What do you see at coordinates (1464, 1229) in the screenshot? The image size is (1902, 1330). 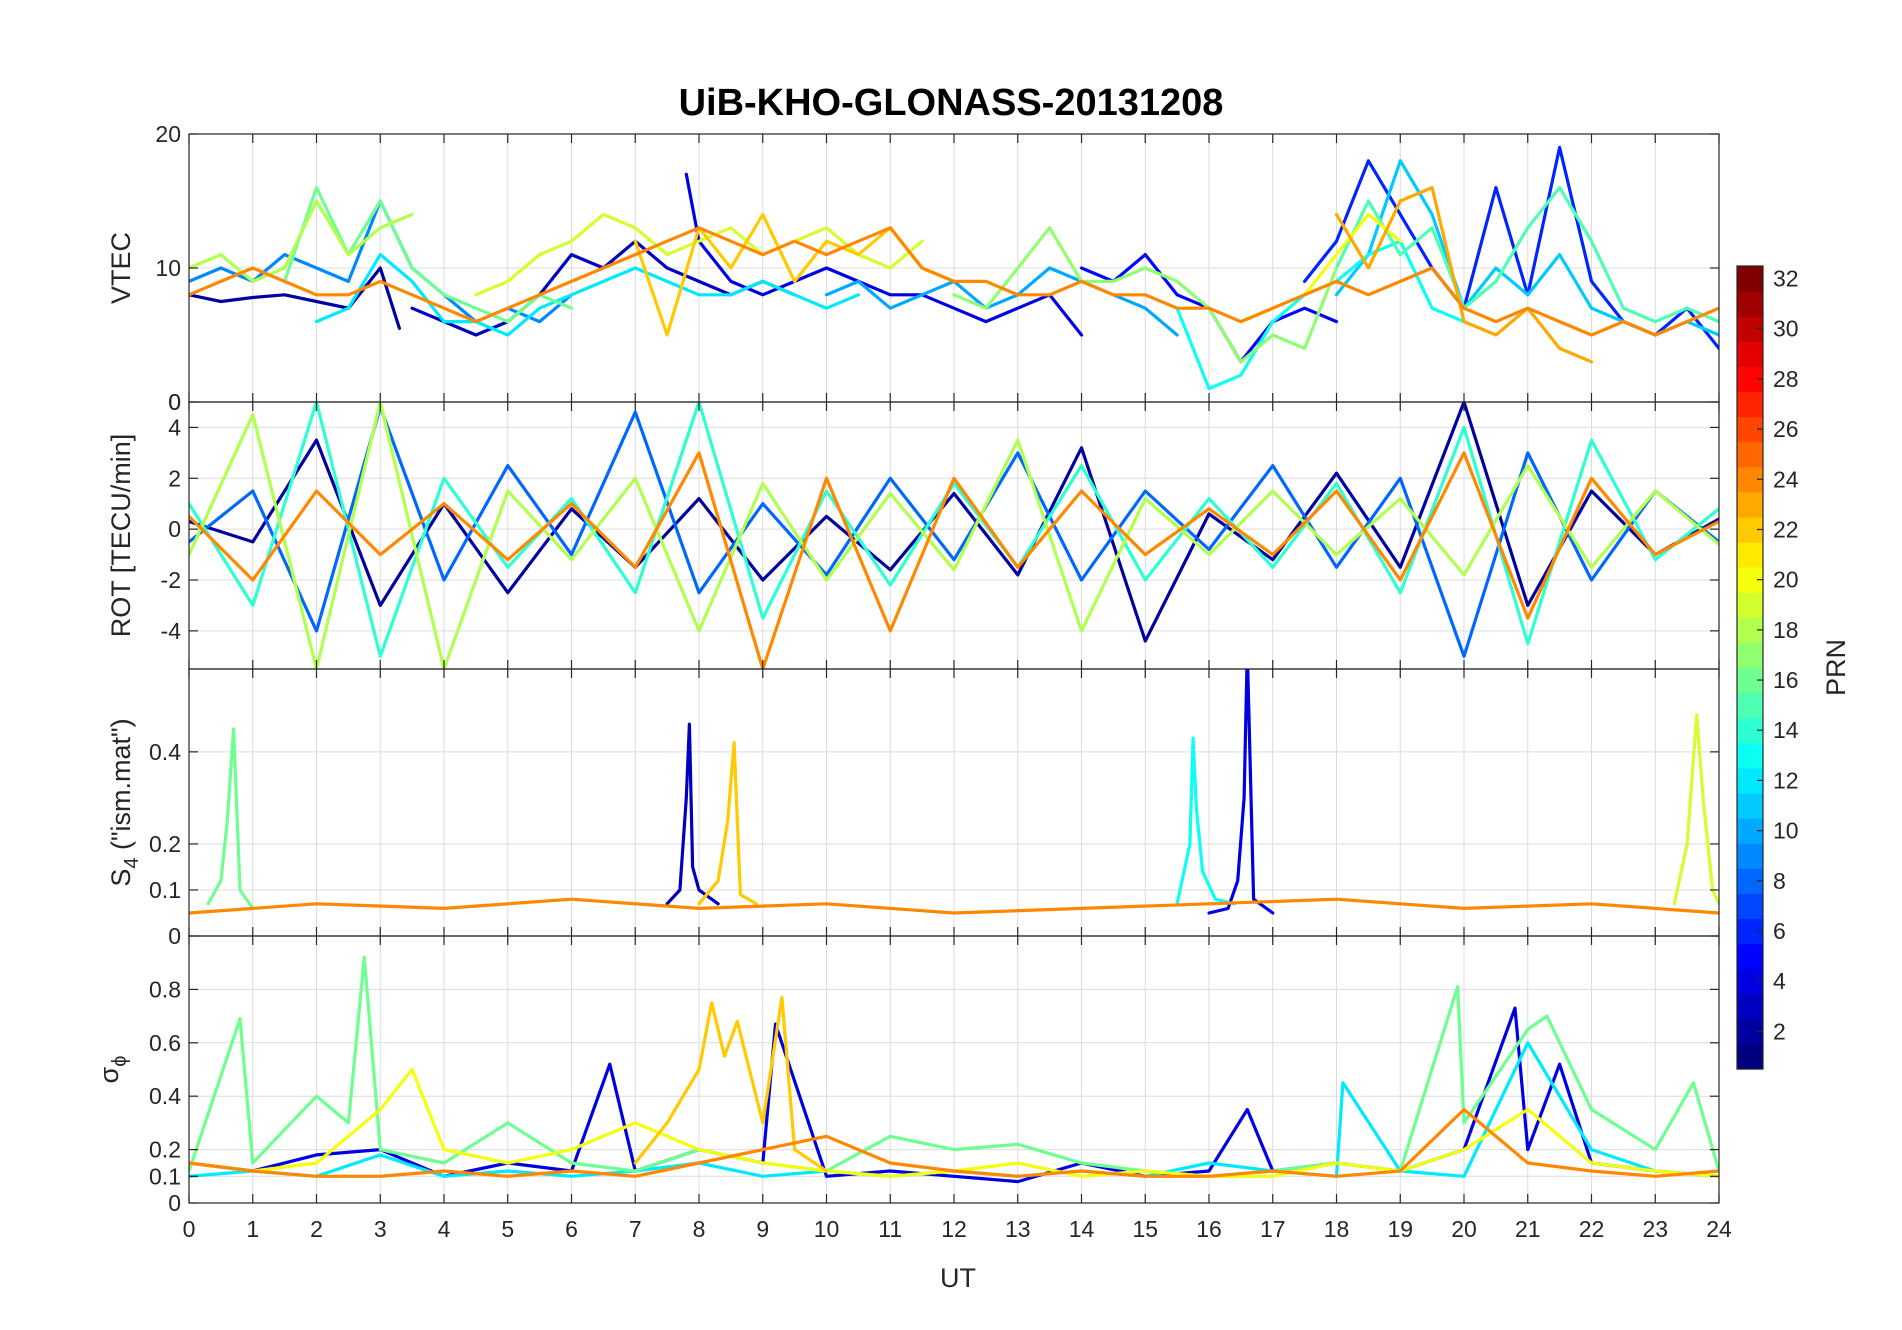 I see `x-tick-label: 20` at bounding box center [1464, 1229].